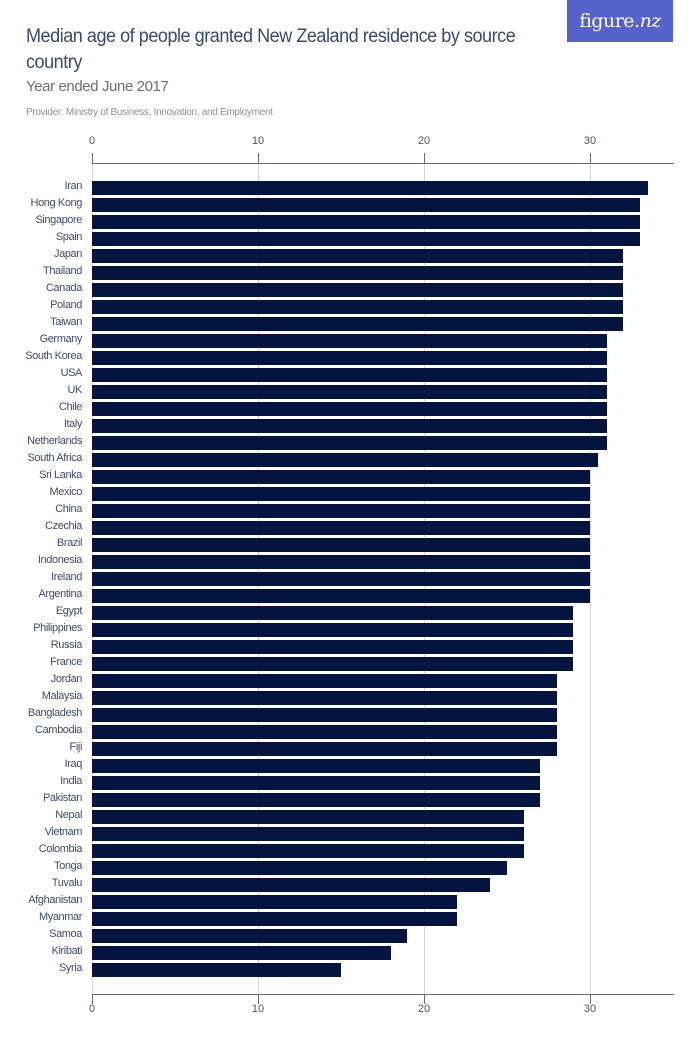 This screenshot has height=1050, width=700. Describe the element at coordinates (70, 968) in the screenshot. I see `category-label: Syria` at that location.